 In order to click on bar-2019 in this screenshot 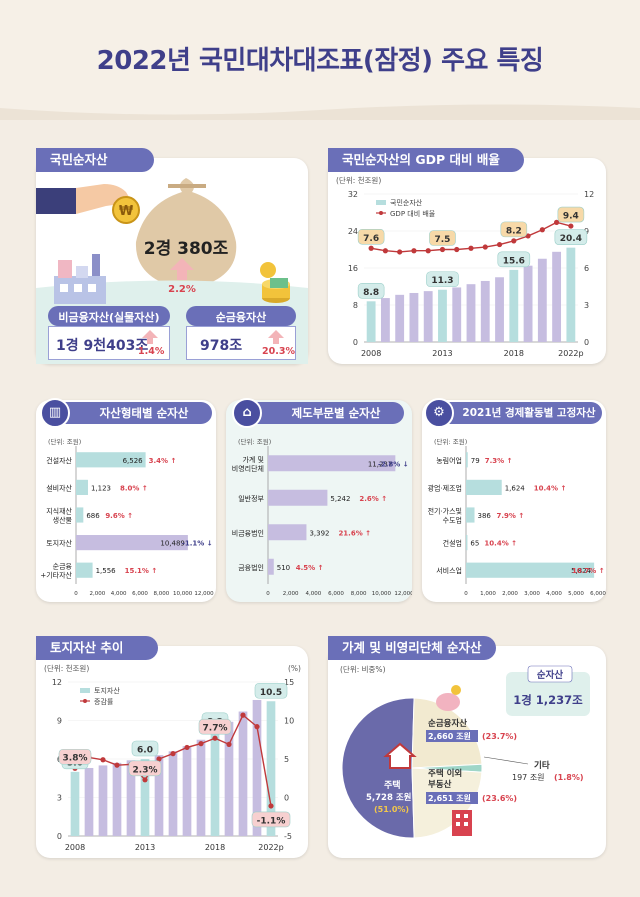, I will do `click(229, 778)`.